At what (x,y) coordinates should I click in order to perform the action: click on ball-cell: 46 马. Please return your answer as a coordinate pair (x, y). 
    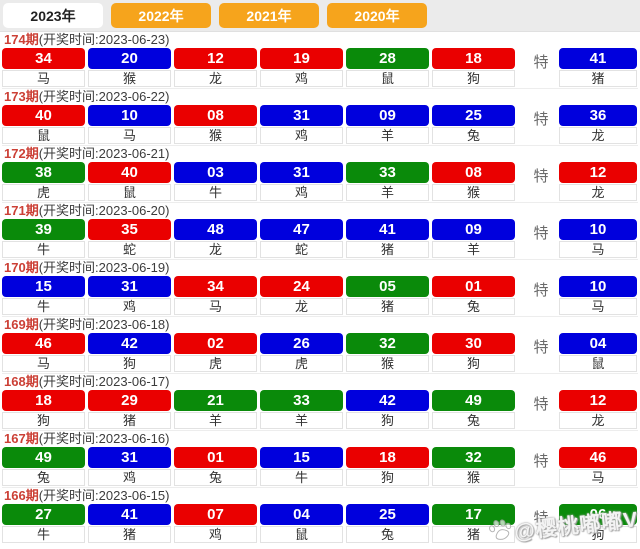
    Looking at the image, I should click on (43, 352).